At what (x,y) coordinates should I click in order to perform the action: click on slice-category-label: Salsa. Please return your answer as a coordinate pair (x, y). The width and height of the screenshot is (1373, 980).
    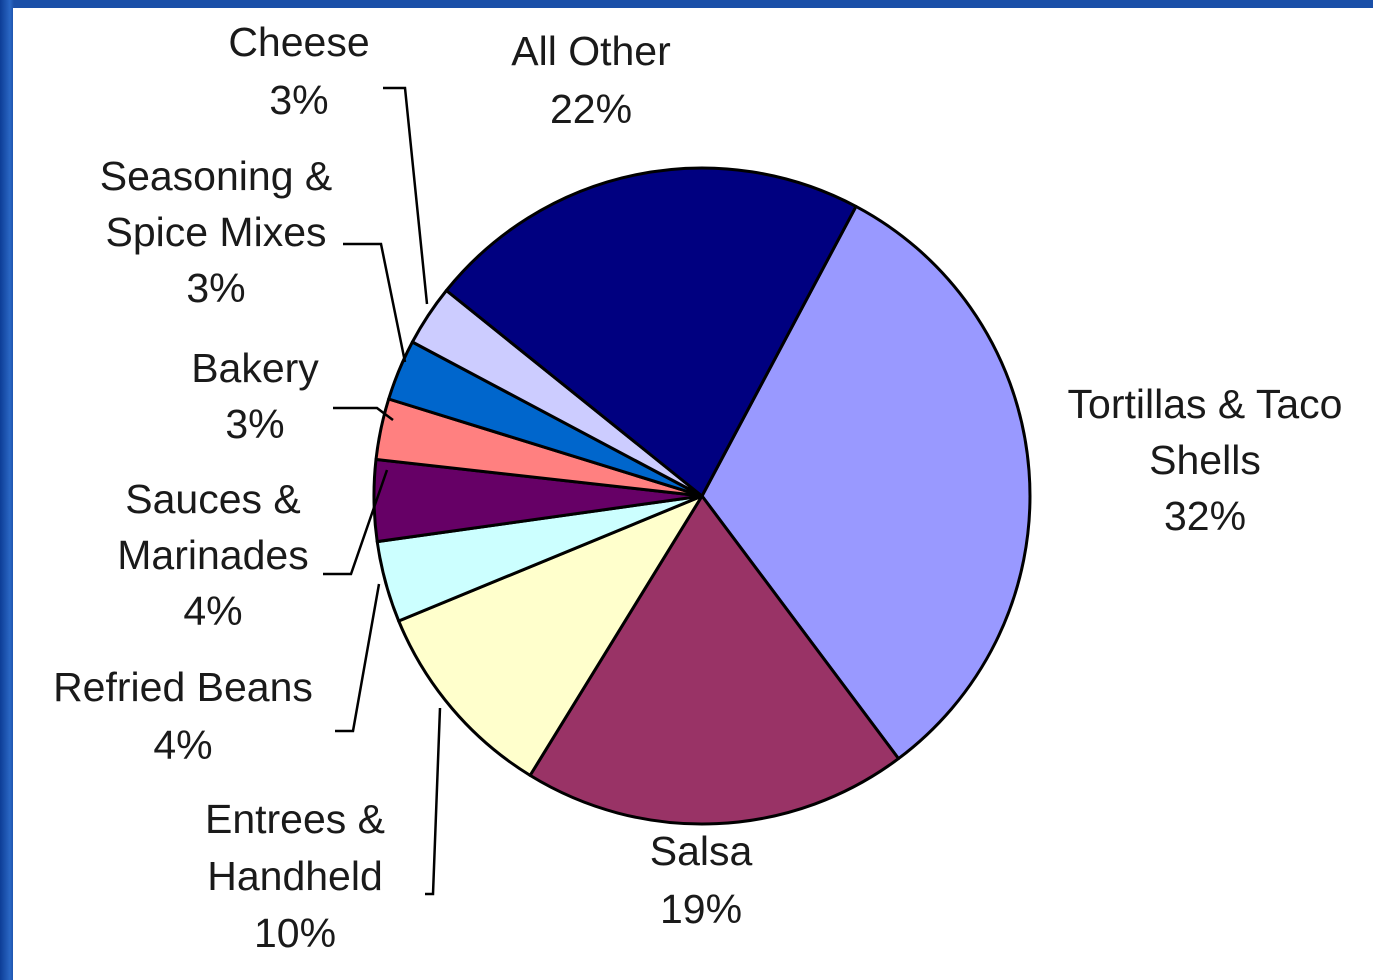
    Looking at the image, I should click on (701, 851).